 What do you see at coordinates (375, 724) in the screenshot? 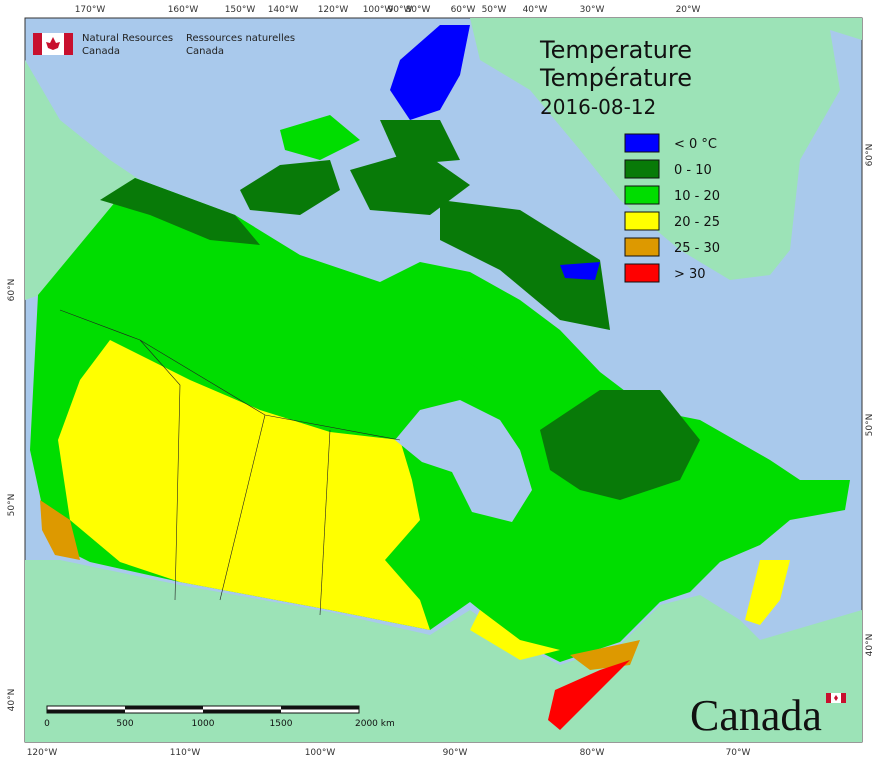
I see `scale-label: 2000 km` at bounding box center [375, 724].